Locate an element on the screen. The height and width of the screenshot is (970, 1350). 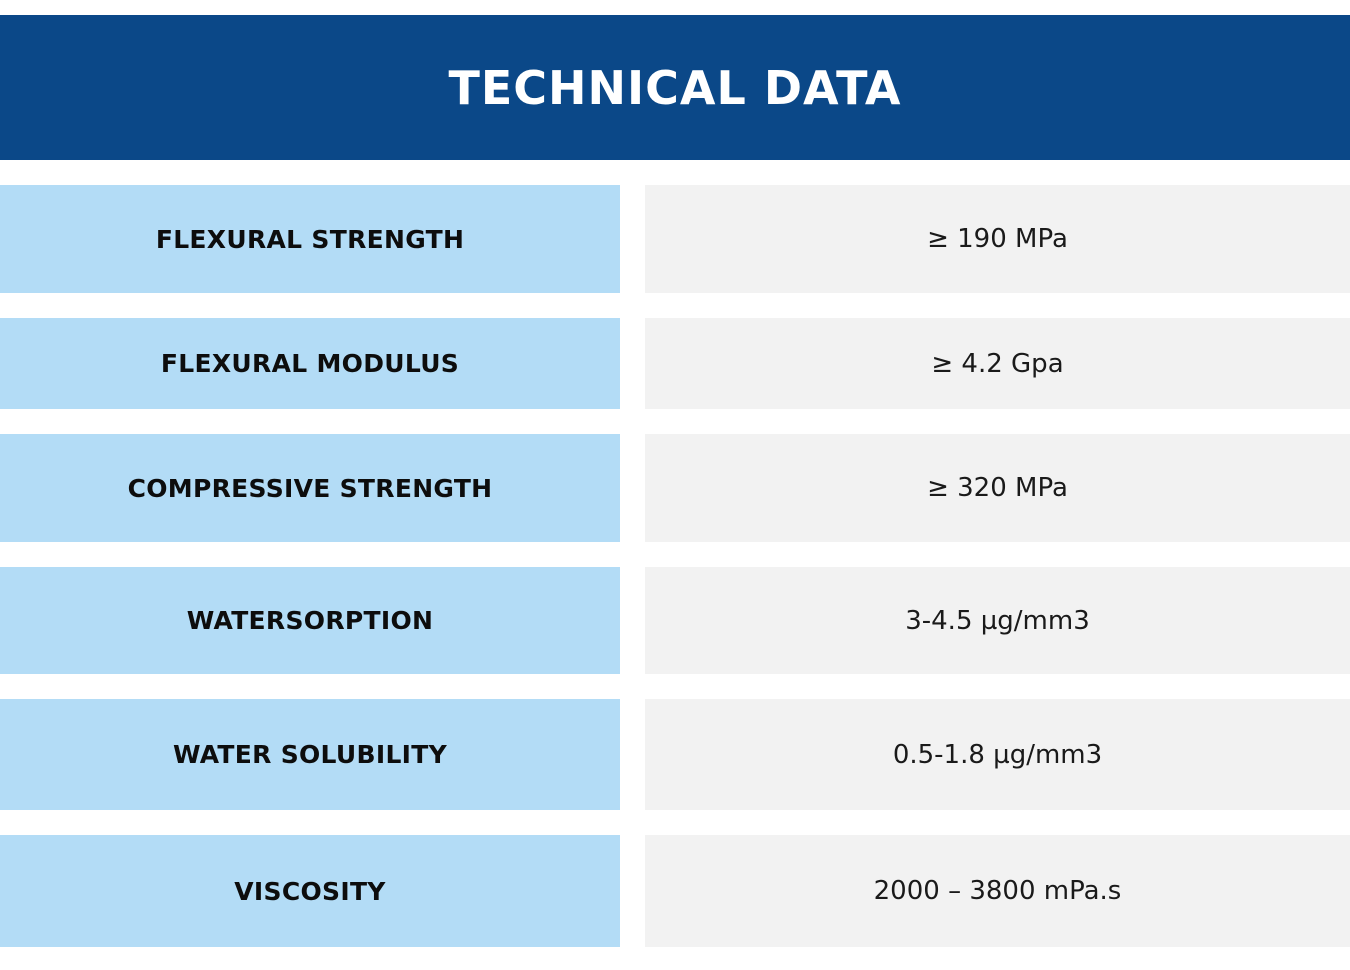
property-label: FLEXURAL STRENGTH is located at coordinates (310, 239).